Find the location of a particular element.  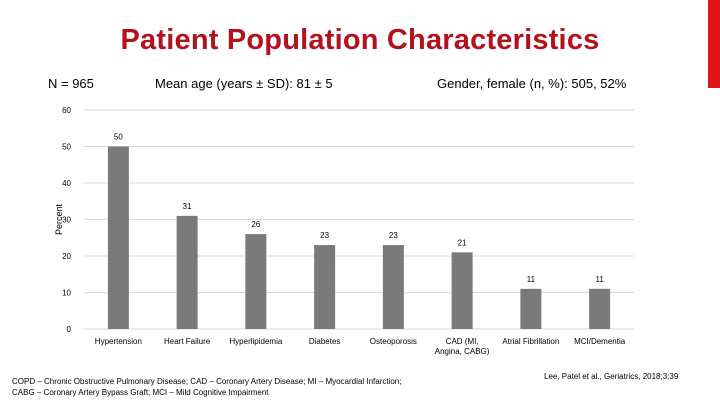

x-tick-label: Heart Failure is located at coordinates (187, 341).